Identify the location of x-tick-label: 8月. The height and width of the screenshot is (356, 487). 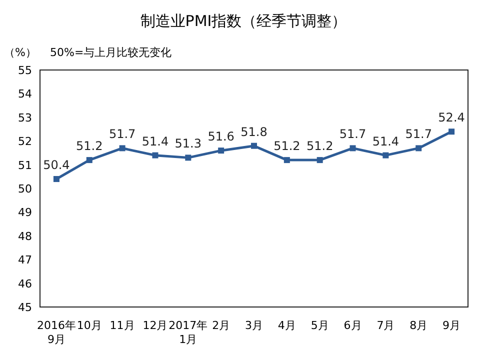
(419, 325).